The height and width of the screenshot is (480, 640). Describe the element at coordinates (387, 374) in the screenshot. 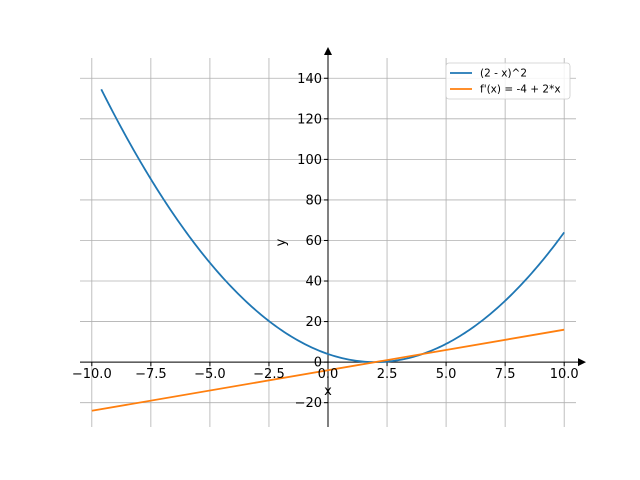

I see `x-tick-label: 2.5` at that location.